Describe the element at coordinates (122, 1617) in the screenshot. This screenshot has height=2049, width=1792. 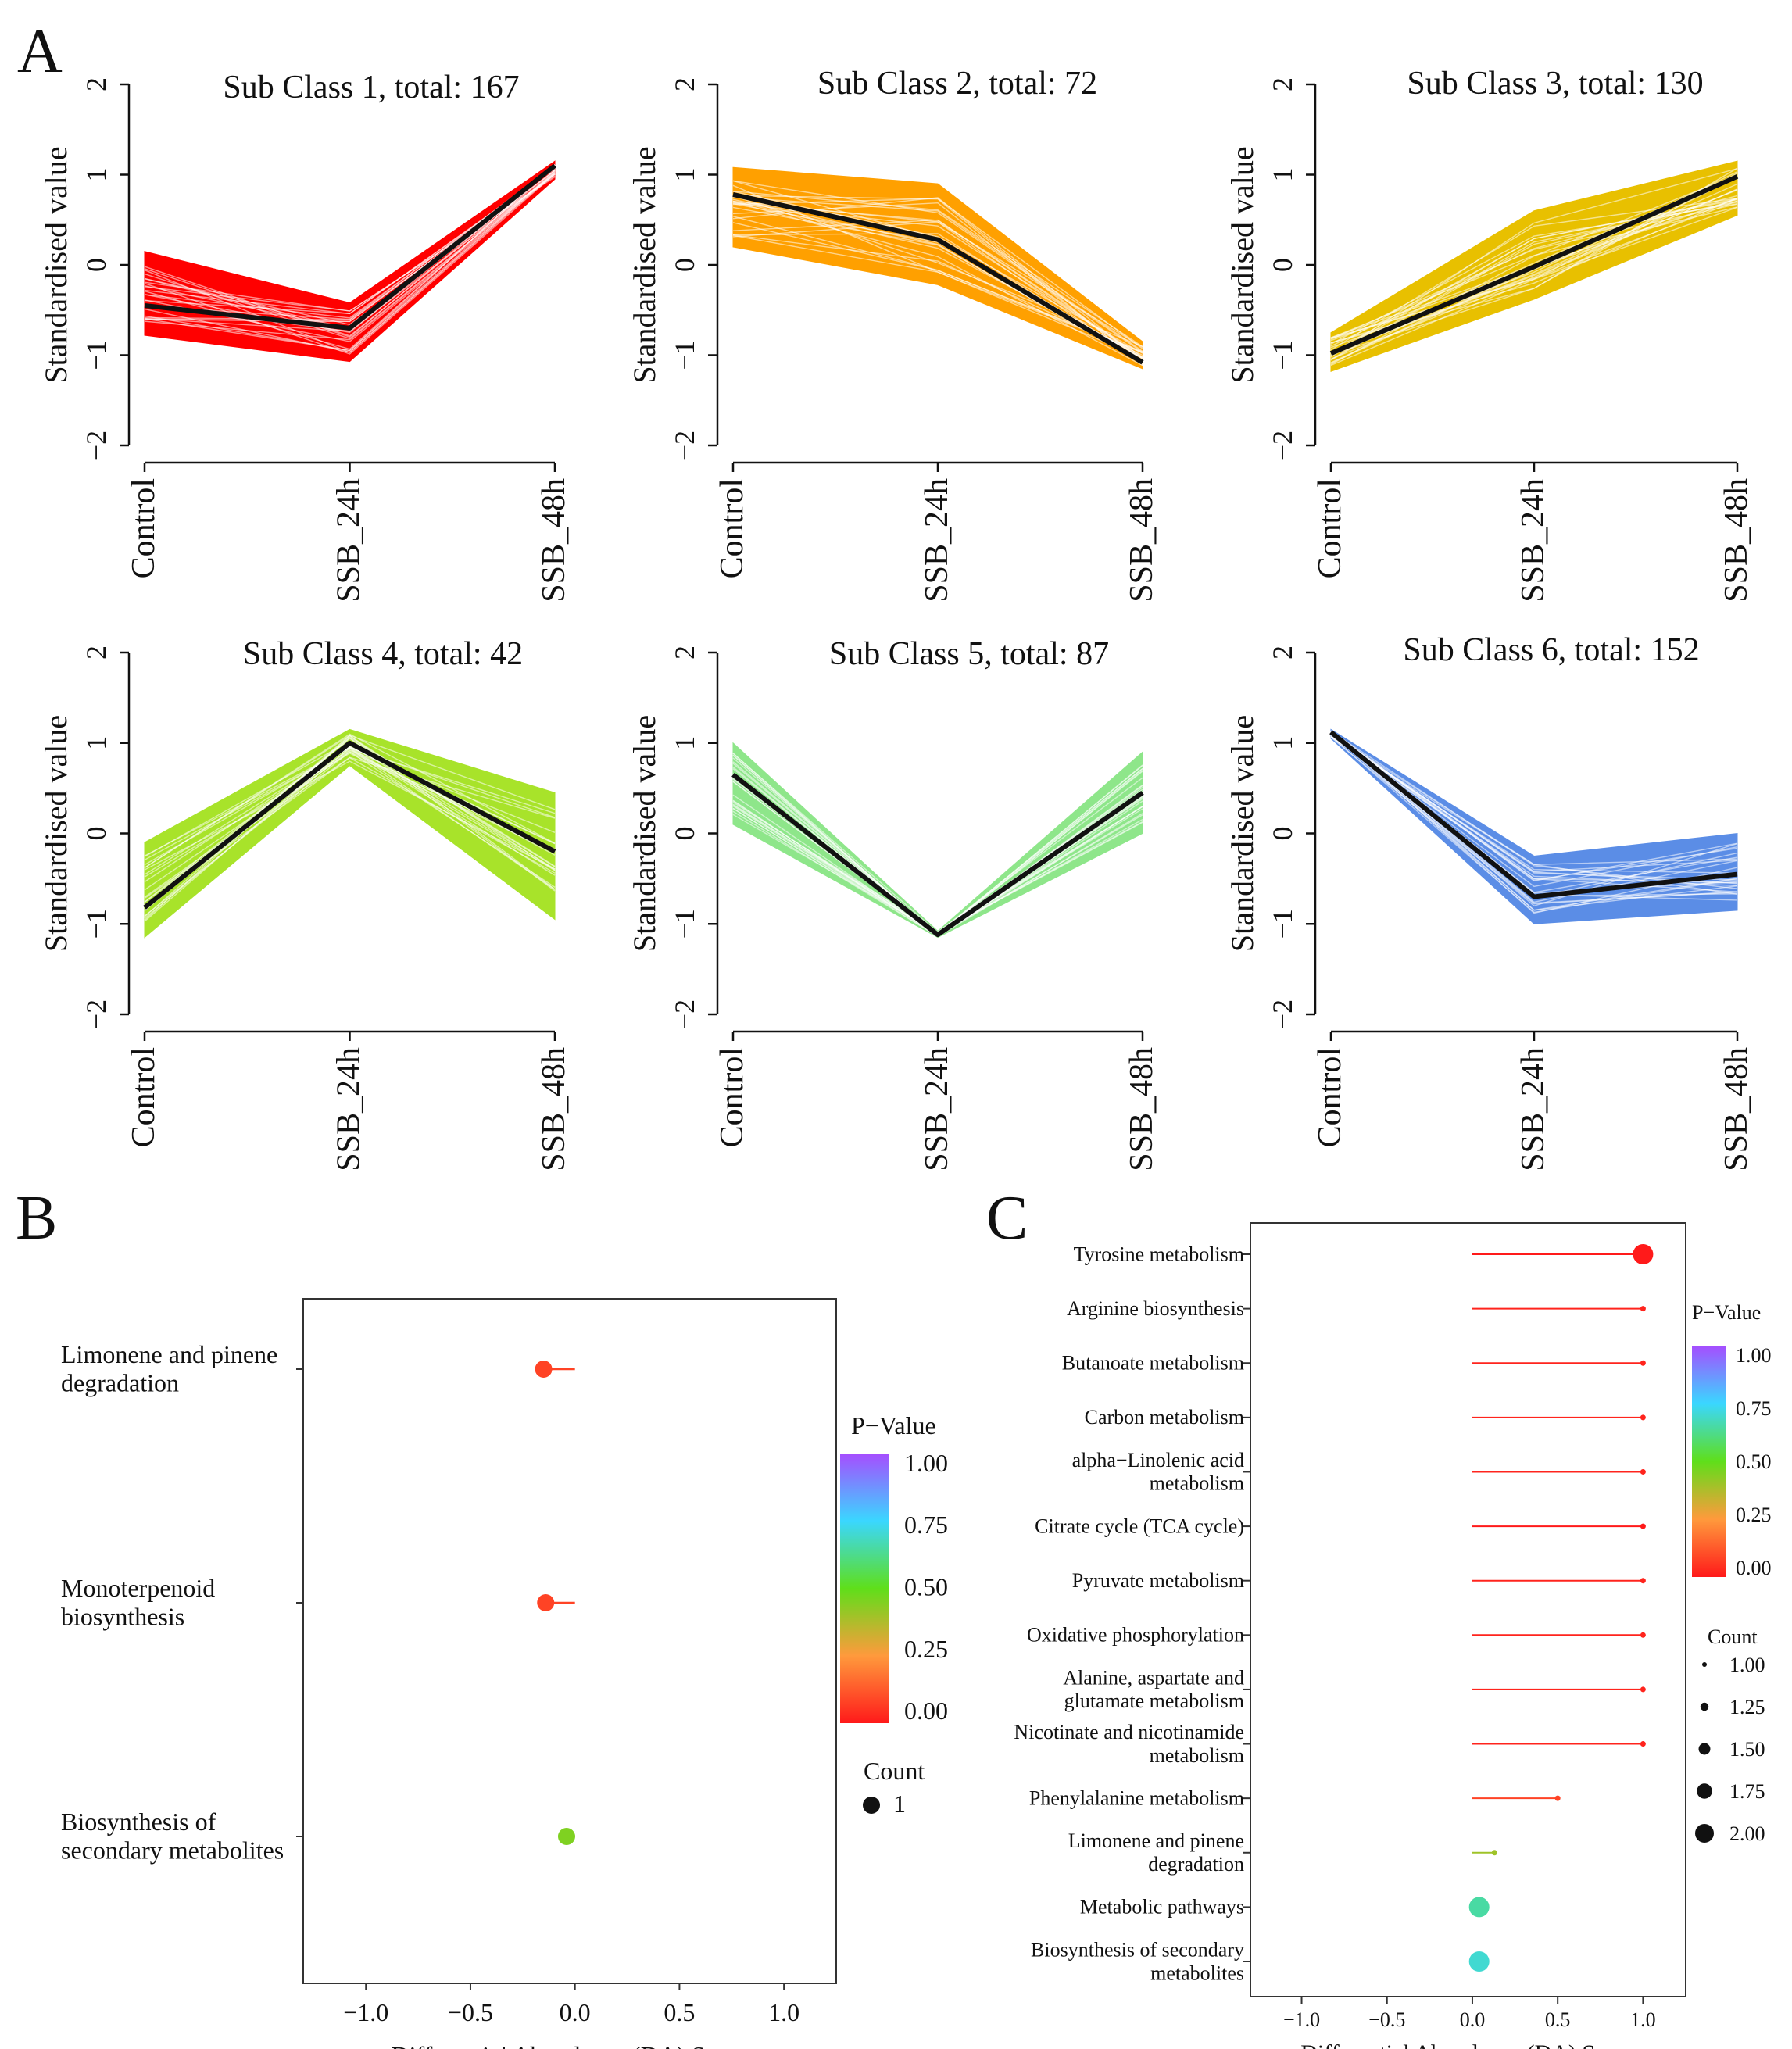
I see `pathway-label: biosynthesis` at that location.